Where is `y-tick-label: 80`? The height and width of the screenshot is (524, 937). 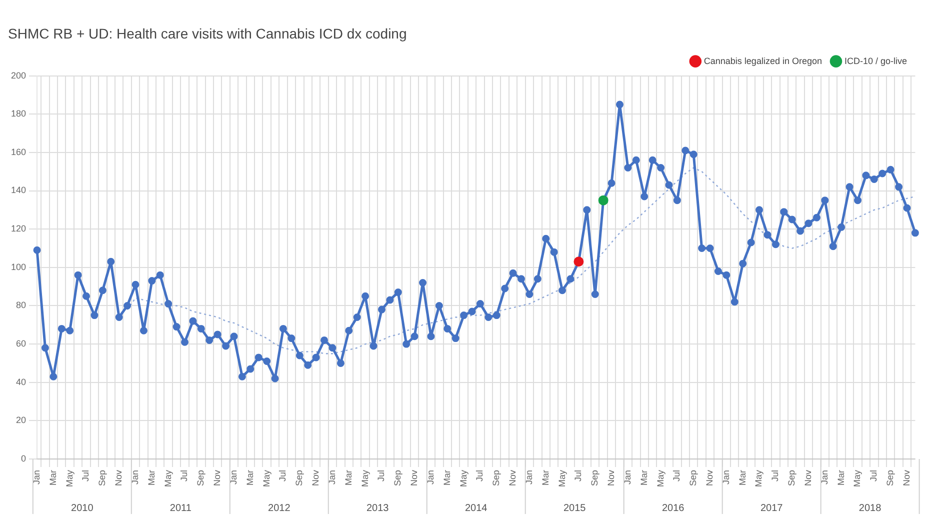
y-tick-label: 80 is located at coordinates (21, 305).